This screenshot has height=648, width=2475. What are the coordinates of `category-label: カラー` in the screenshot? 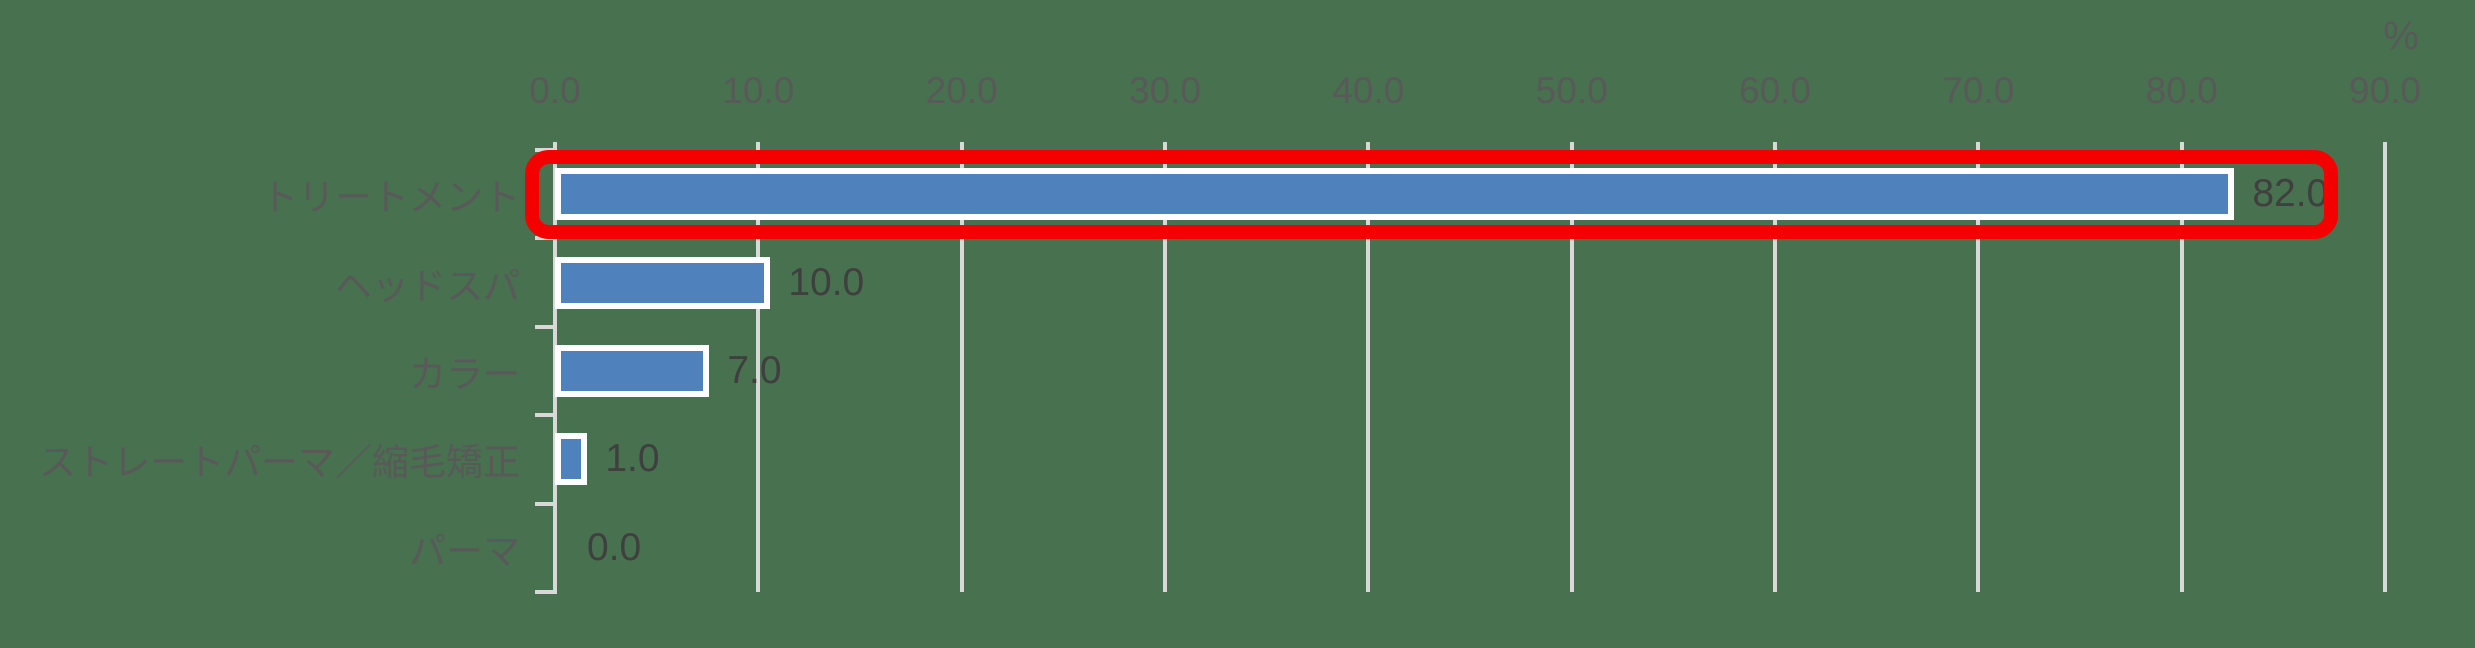 It's located at (464, 374).